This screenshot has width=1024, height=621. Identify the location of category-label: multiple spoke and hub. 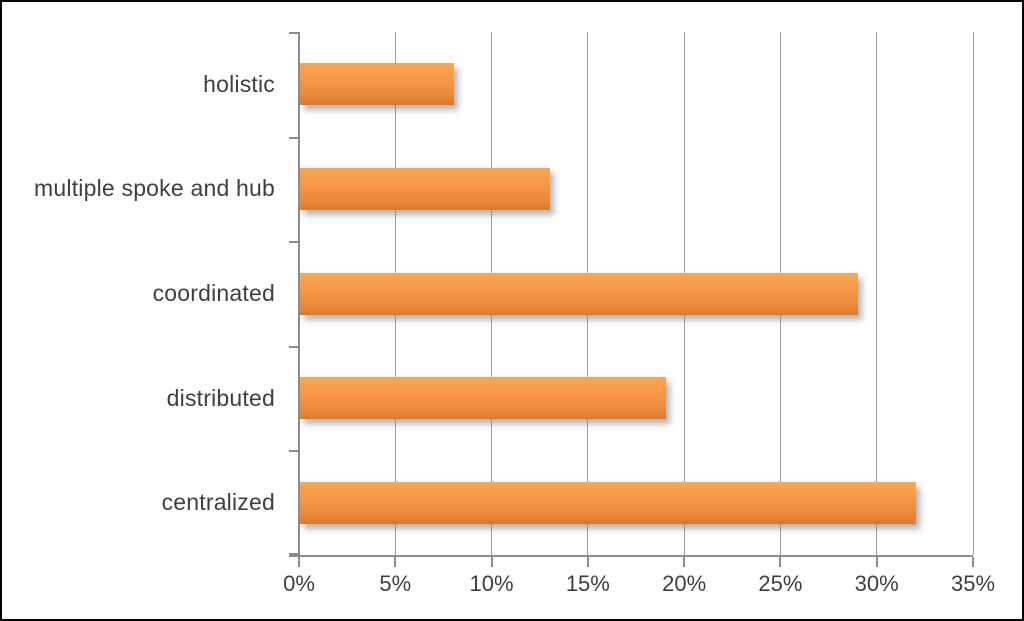
(154, 188).